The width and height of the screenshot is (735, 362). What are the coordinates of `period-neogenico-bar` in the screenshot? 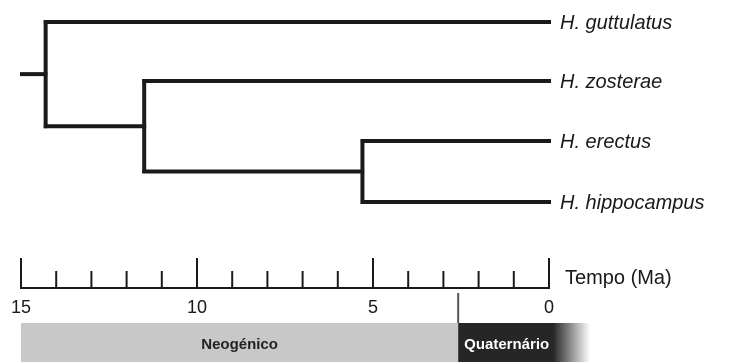 It's located at (240, 342).